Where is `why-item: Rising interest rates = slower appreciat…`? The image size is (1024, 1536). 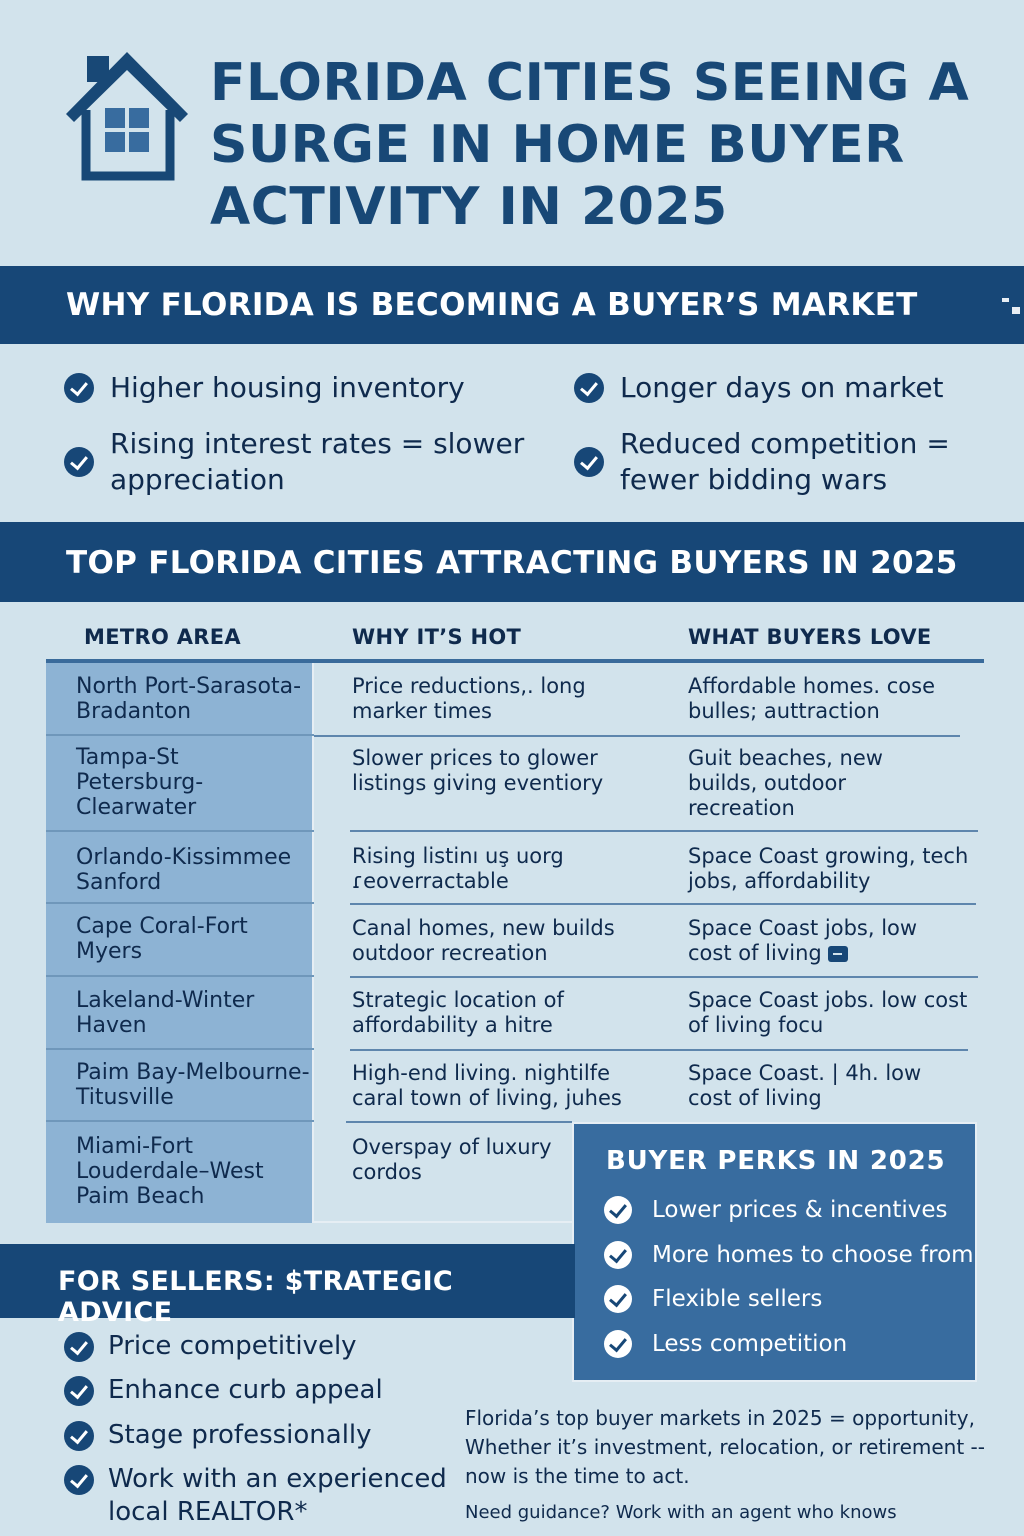
why-item: Rising interest rates = slower appreciat… is located at coordinates (304, 462).